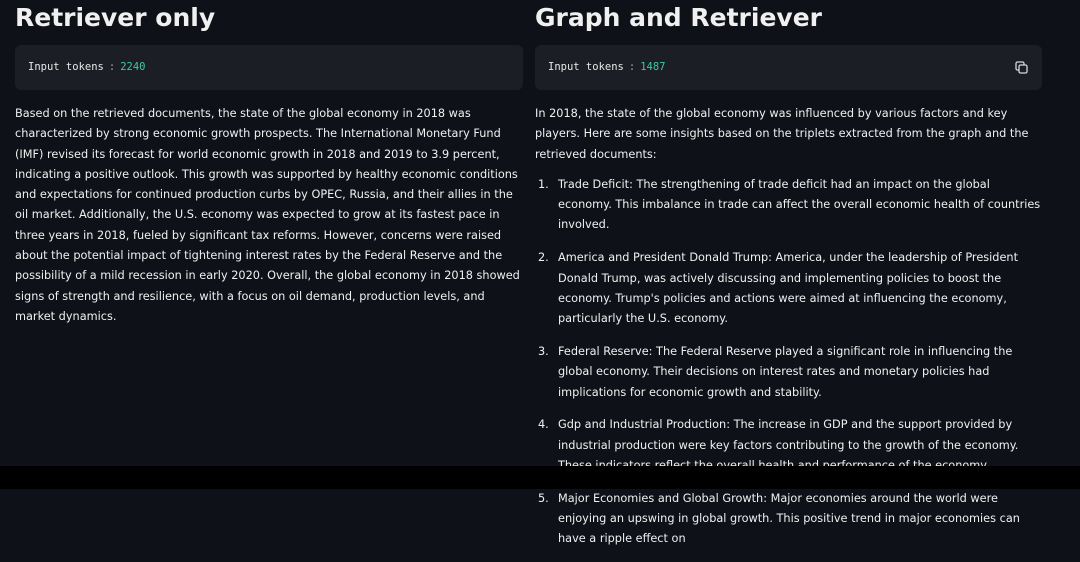  Describe the element at coordinates (678, 17) in the screenshot. I see `title: Graph and Retriever` at that location.